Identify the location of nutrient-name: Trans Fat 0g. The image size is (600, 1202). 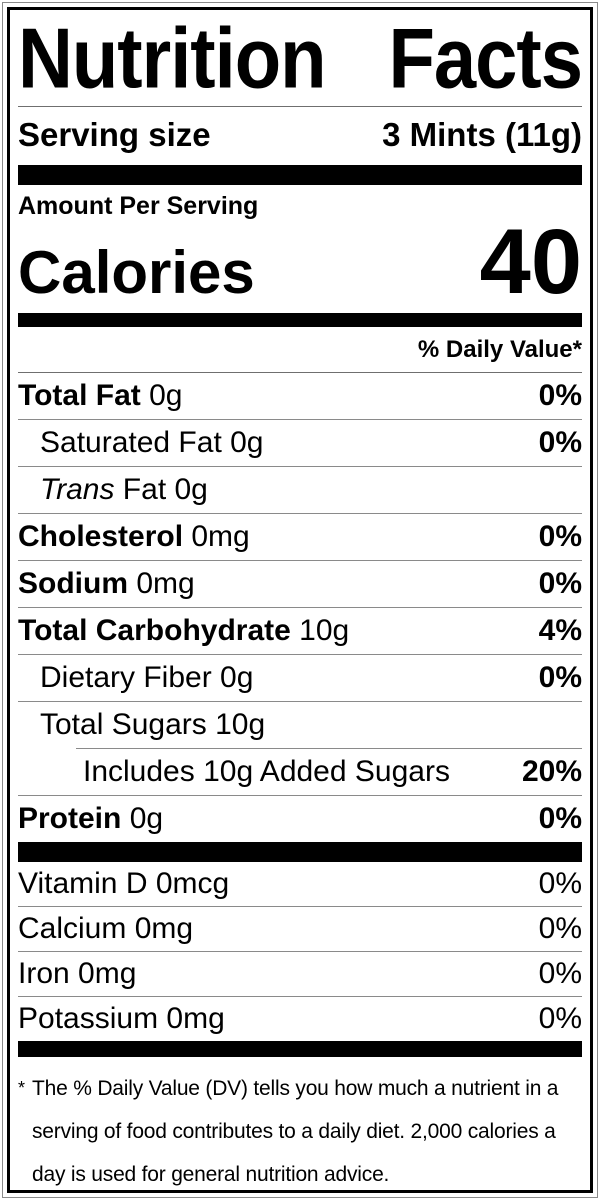
(124, 490).